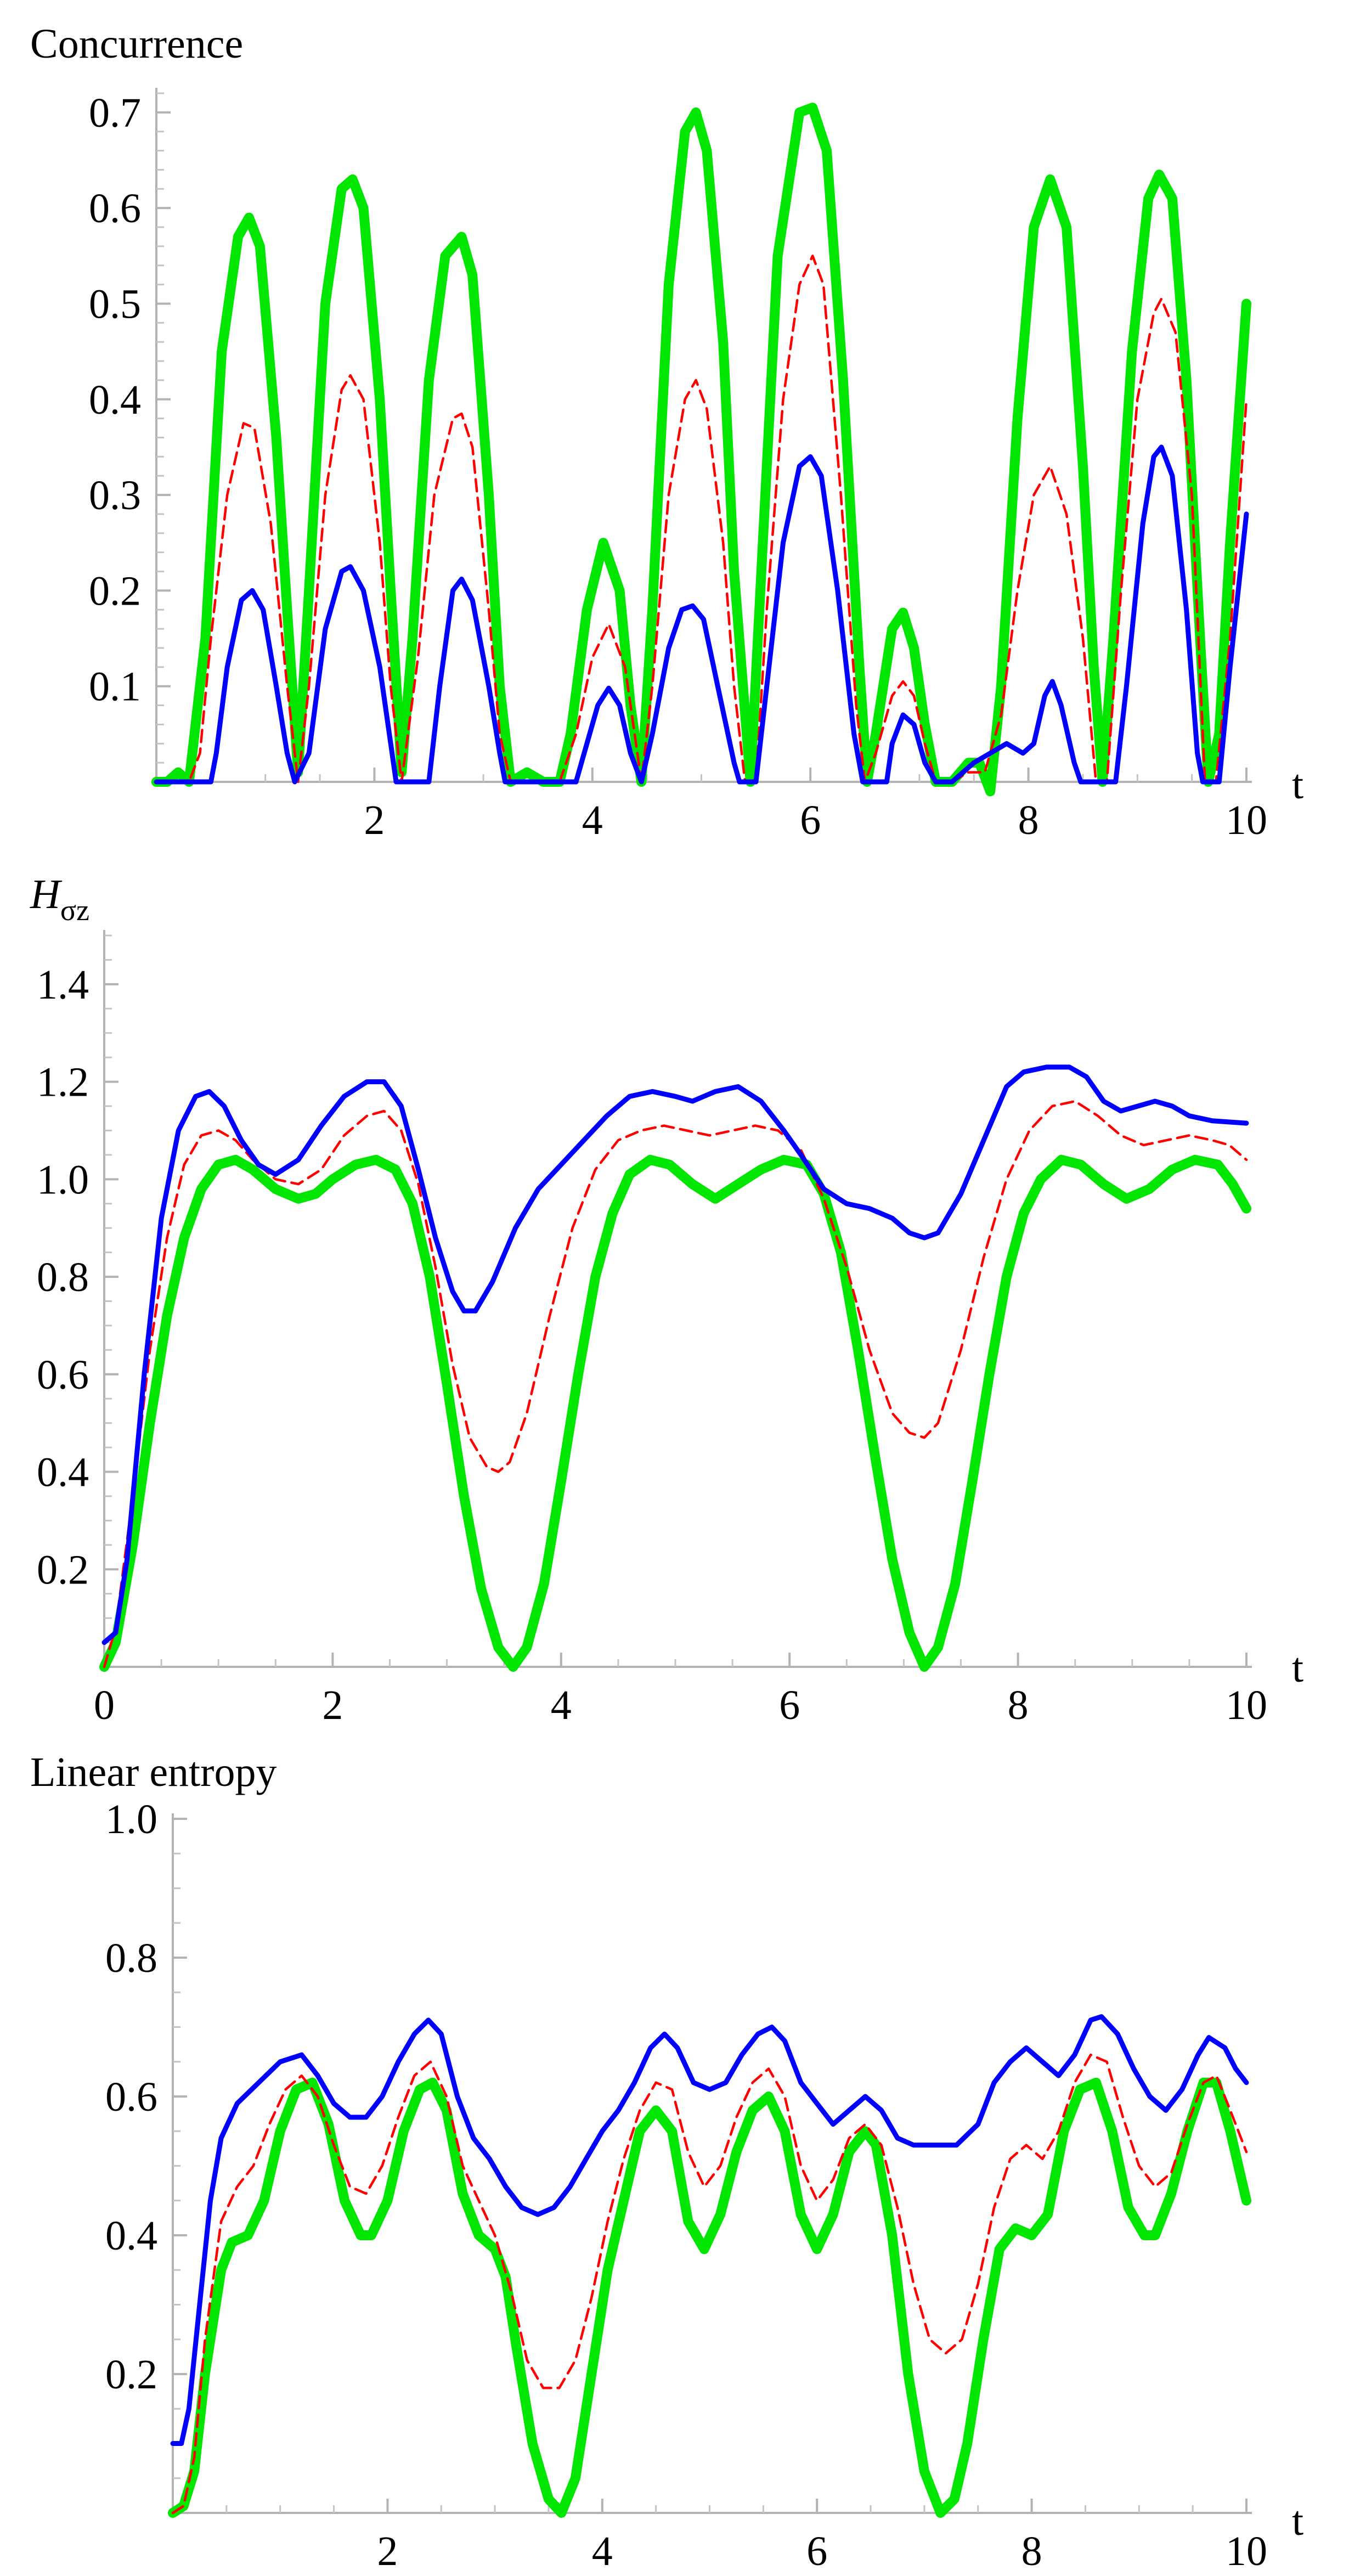 This screenshot has width=1349, height=2576. What do you see at coordinates (115, 687) in the screenshot?
I see `y-tick-label: 0.1` at bounding box center [115, 687].